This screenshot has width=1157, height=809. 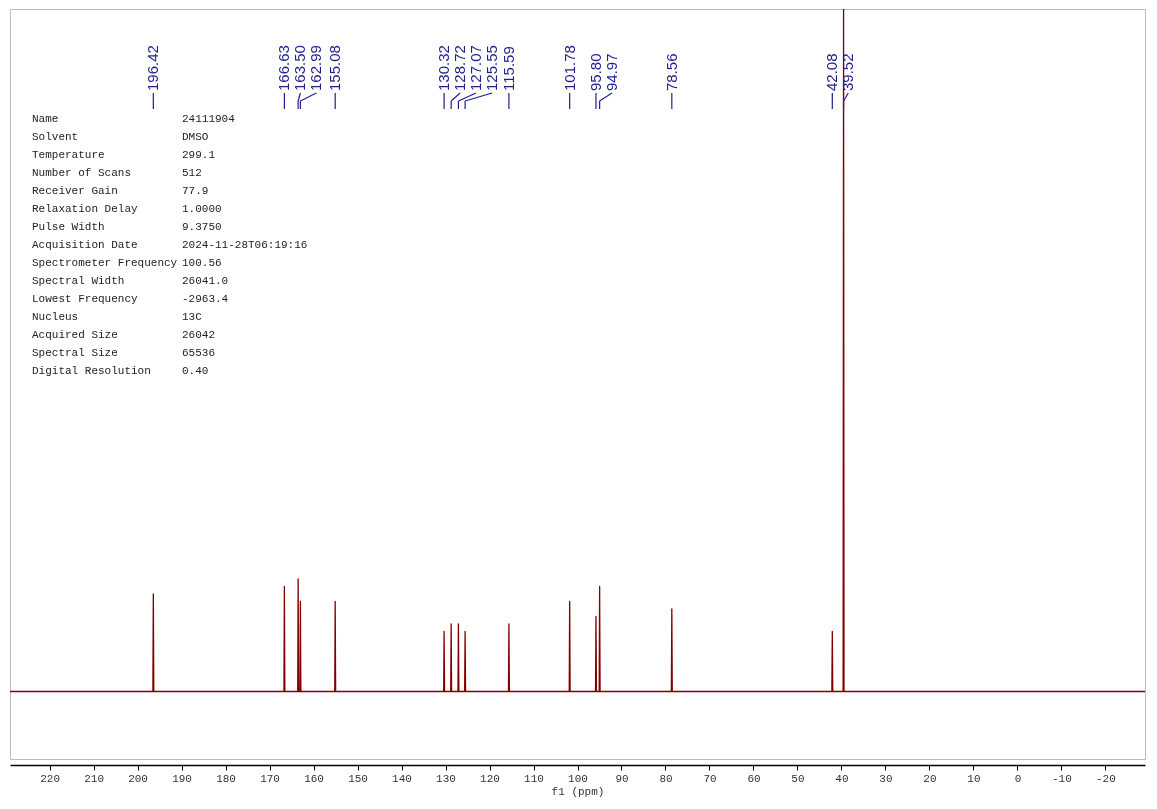 I want to click on annotation: Digital Resolution, so click(x=91, y=371).